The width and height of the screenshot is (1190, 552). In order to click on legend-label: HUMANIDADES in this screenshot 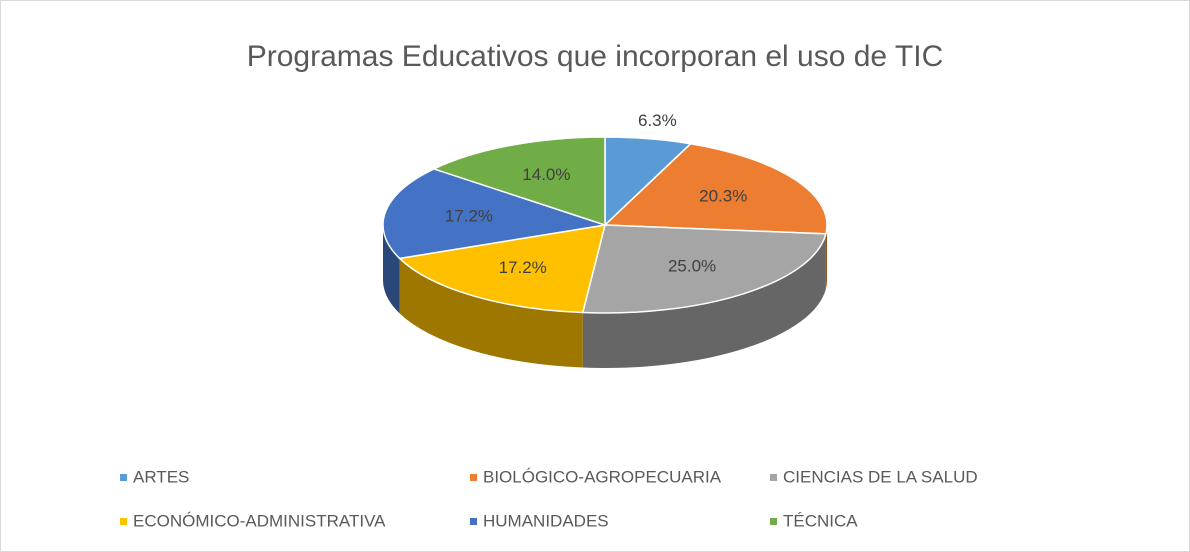, I will do `click(546, 520)`.